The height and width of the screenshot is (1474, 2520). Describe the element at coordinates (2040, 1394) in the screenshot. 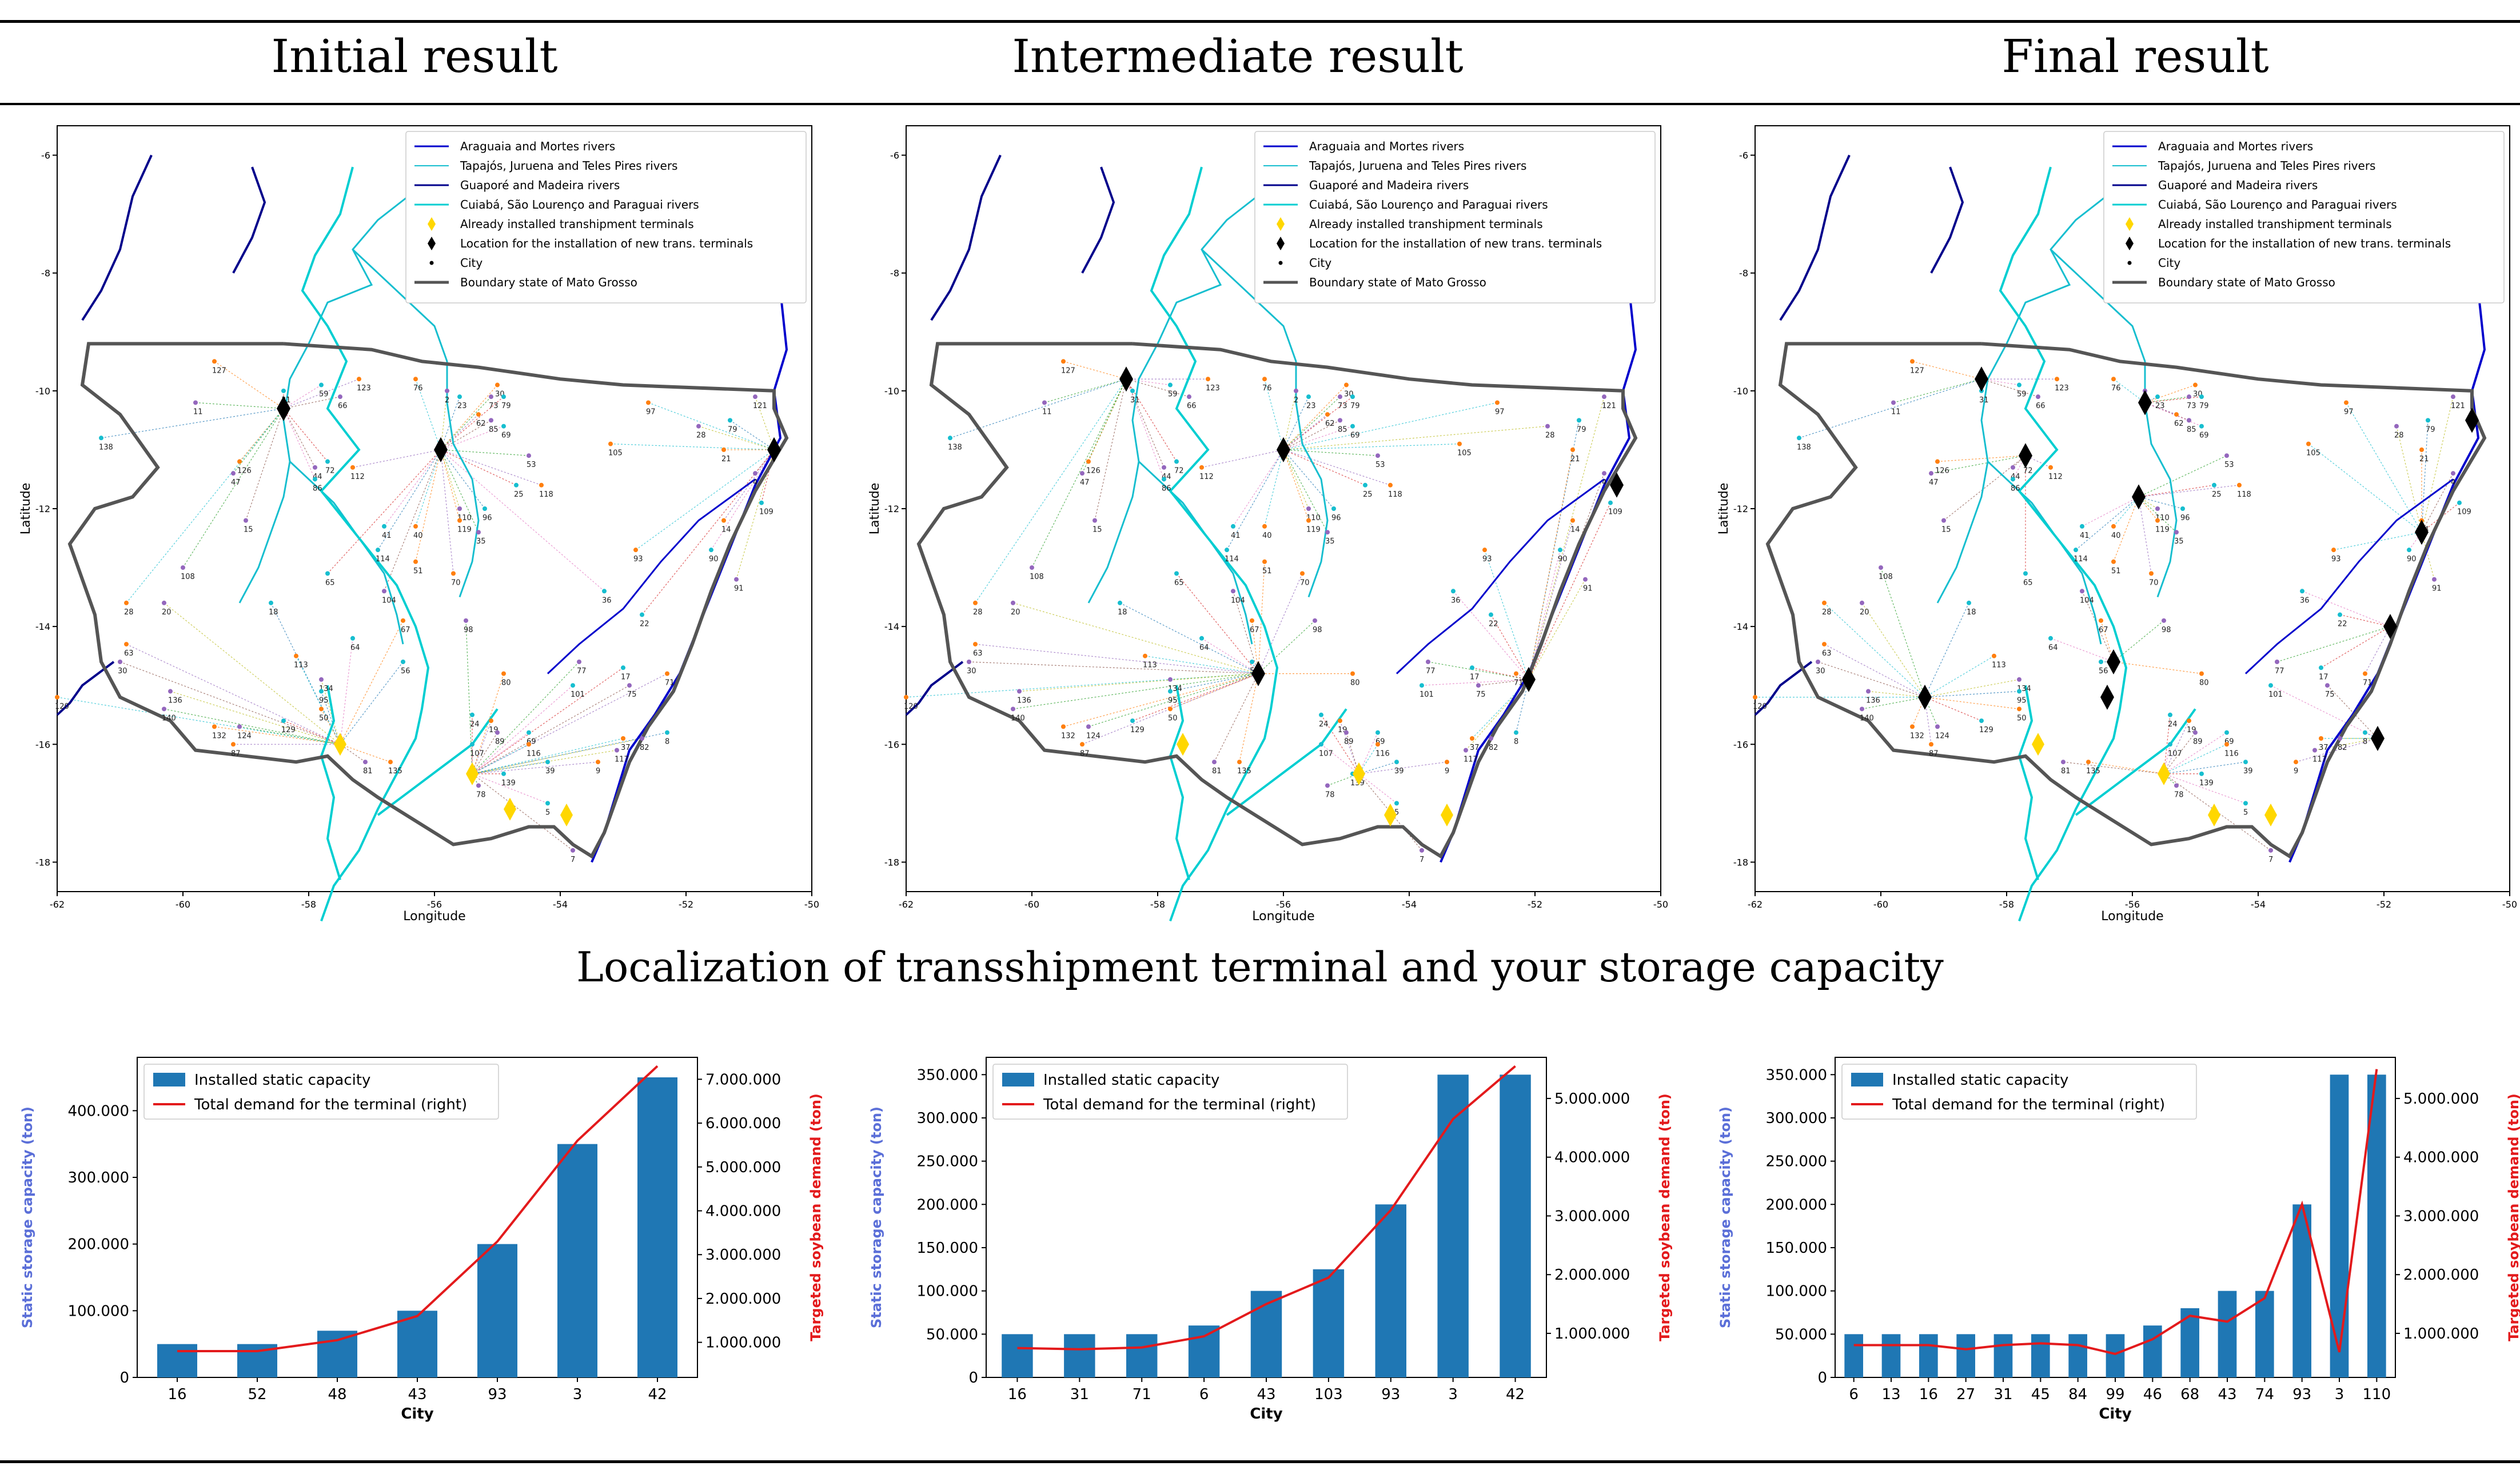

I see `x-tick-label: 45` at that location.